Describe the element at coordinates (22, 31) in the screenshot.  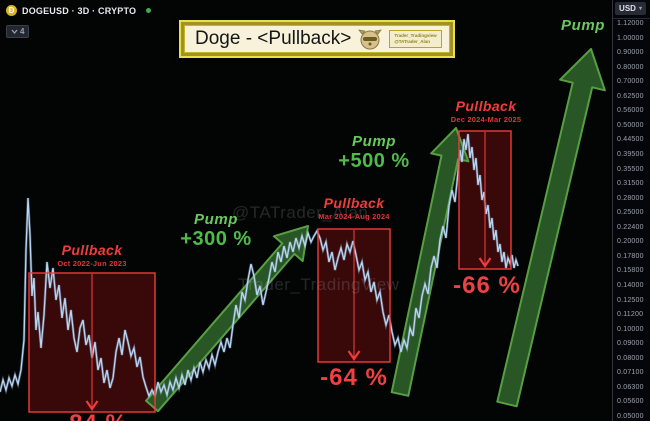
I see `indicator-count: 4` at that location.